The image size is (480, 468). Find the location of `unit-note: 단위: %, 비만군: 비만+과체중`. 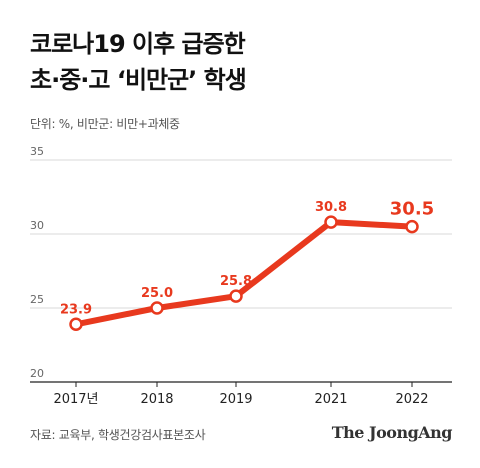

unit-note: 단위: %, 비만군: 비만+과체중 is located at coordinates (105, 124).